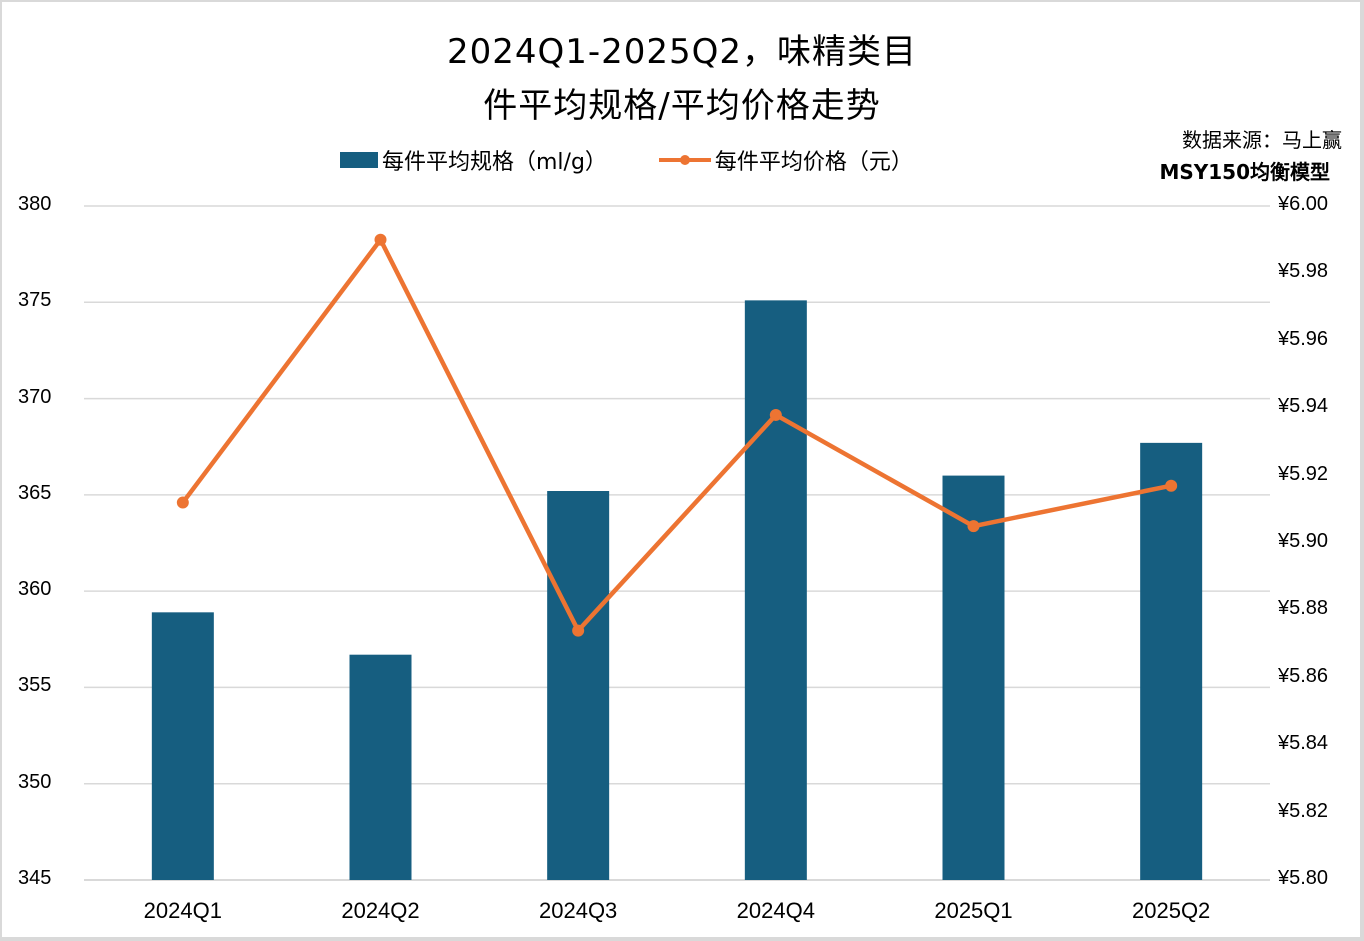 The image size is (1364, 941). Describe the element at coordinates (1171, 910) in the screenshot. I see `x-tick-label: 2025Q2` at that location.